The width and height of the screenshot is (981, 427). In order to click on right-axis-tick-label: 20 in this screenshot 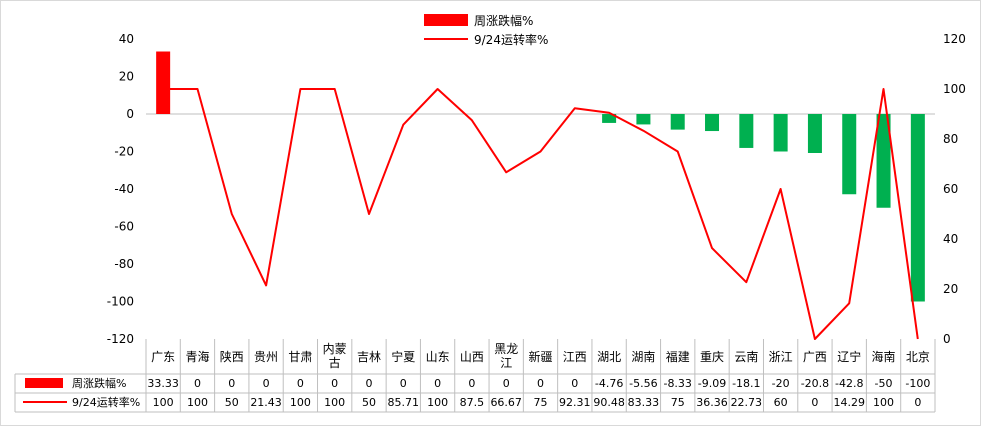, I will do `click(950, 289)`.